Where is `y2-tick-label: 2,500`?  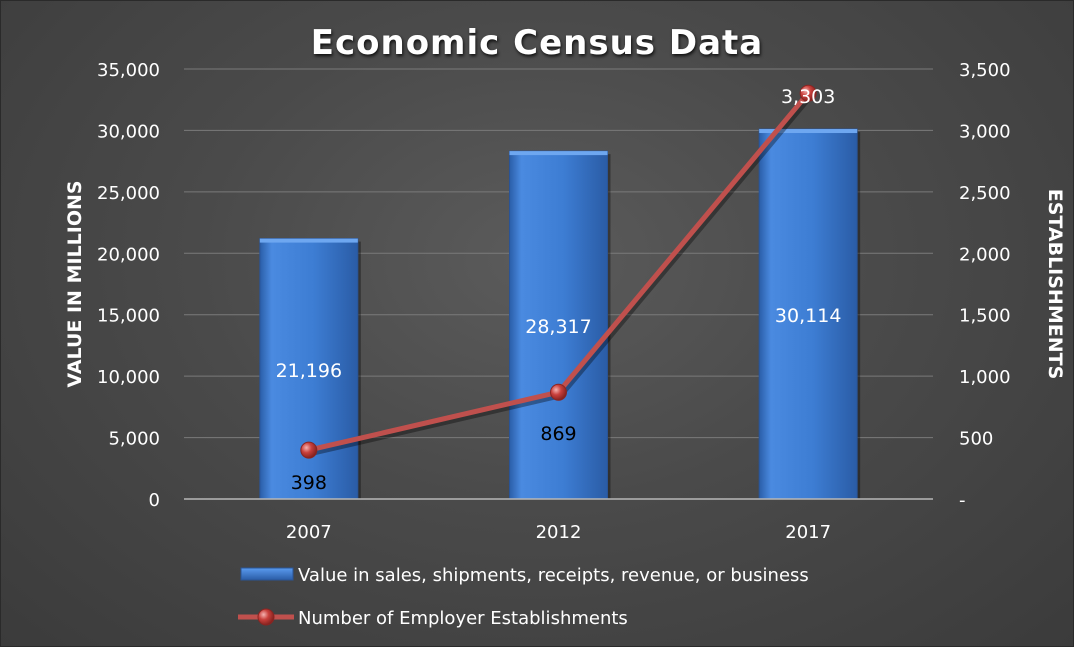
y2-tick-label: 2,500 is located at coordinates (985, 193).